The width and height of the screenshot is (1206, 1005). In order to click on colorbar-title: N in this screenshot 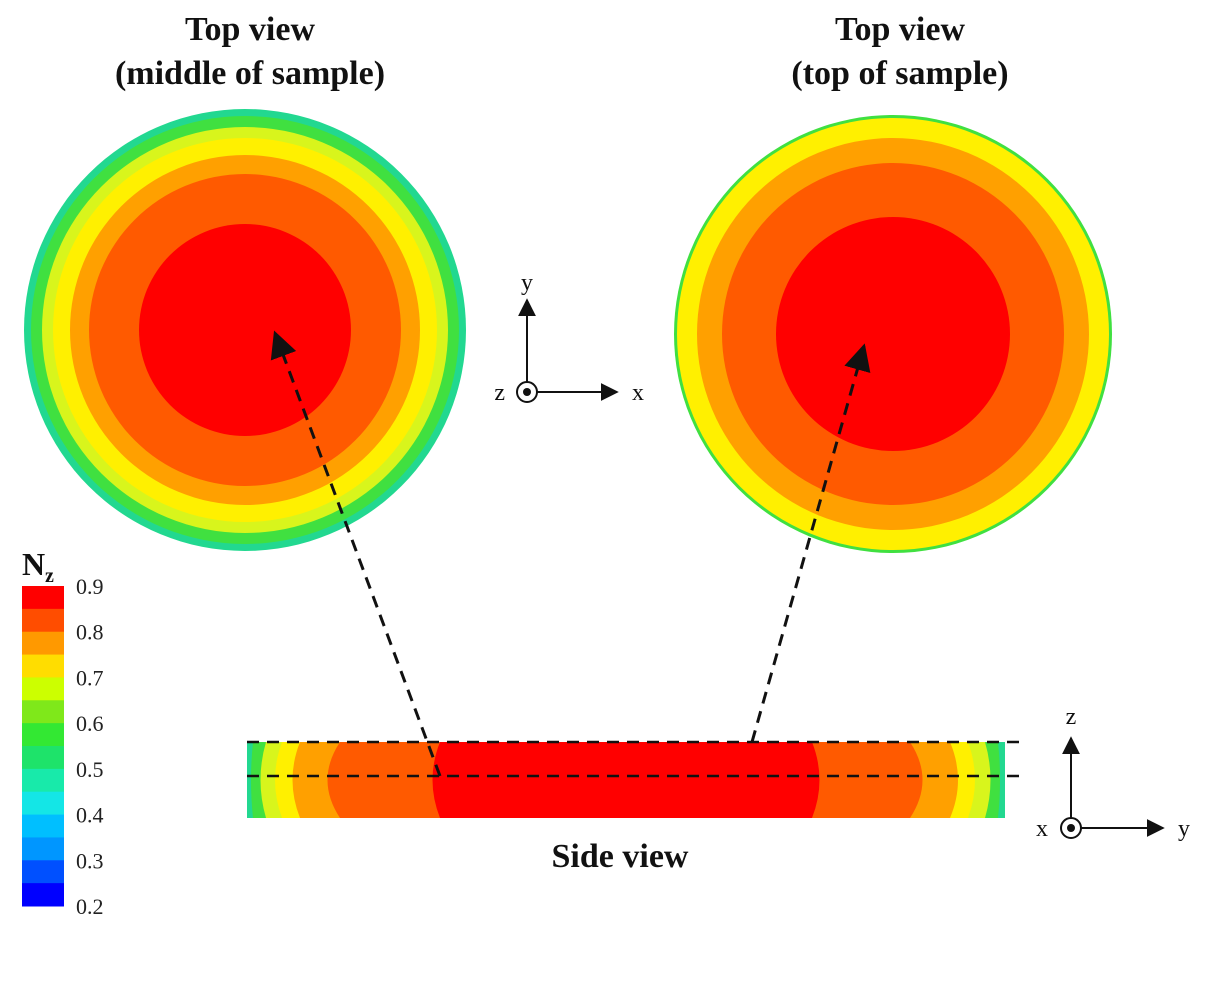, I will do `click(33, 564)`.